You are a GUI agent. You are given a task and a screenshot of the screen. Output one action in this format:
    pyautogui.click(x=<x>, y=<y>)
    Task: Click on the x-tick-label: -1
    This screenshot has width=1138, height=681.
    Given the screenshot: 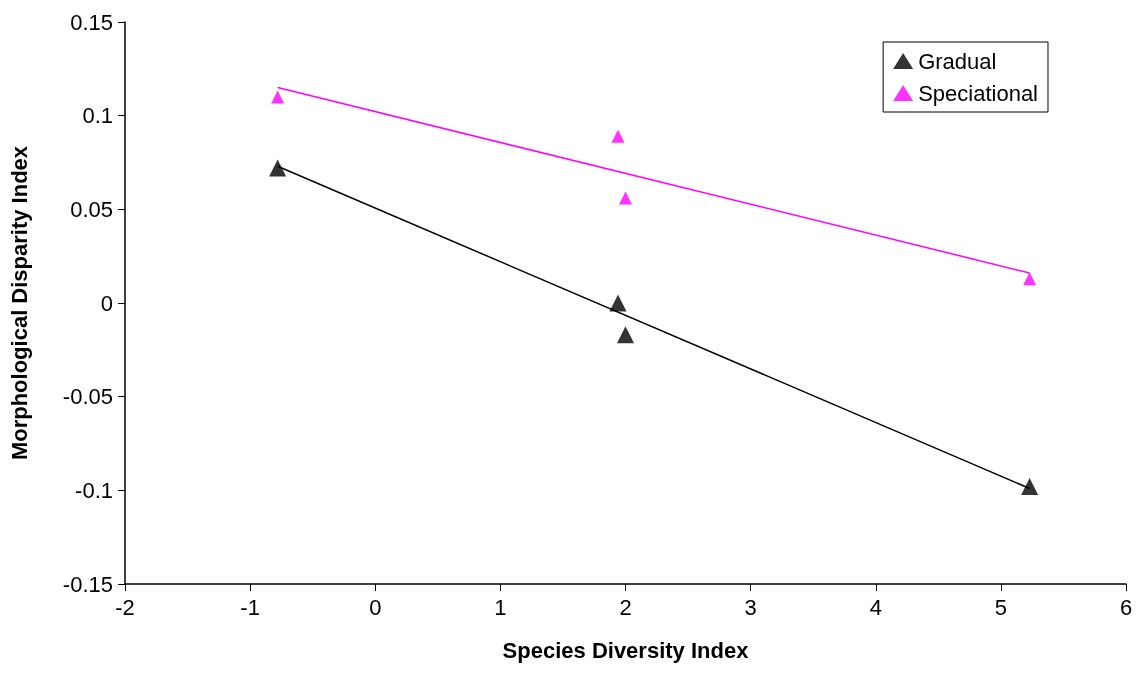 What is the action you would take?
    pyautogui.click(x=250, y=607)
    